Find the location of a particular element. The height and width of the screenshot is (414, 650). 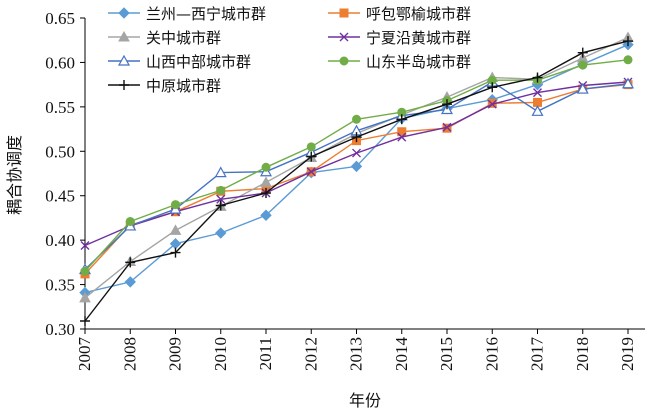

legend-label: 宁夏沿黄城市群 is located at coordinates (418, 38).